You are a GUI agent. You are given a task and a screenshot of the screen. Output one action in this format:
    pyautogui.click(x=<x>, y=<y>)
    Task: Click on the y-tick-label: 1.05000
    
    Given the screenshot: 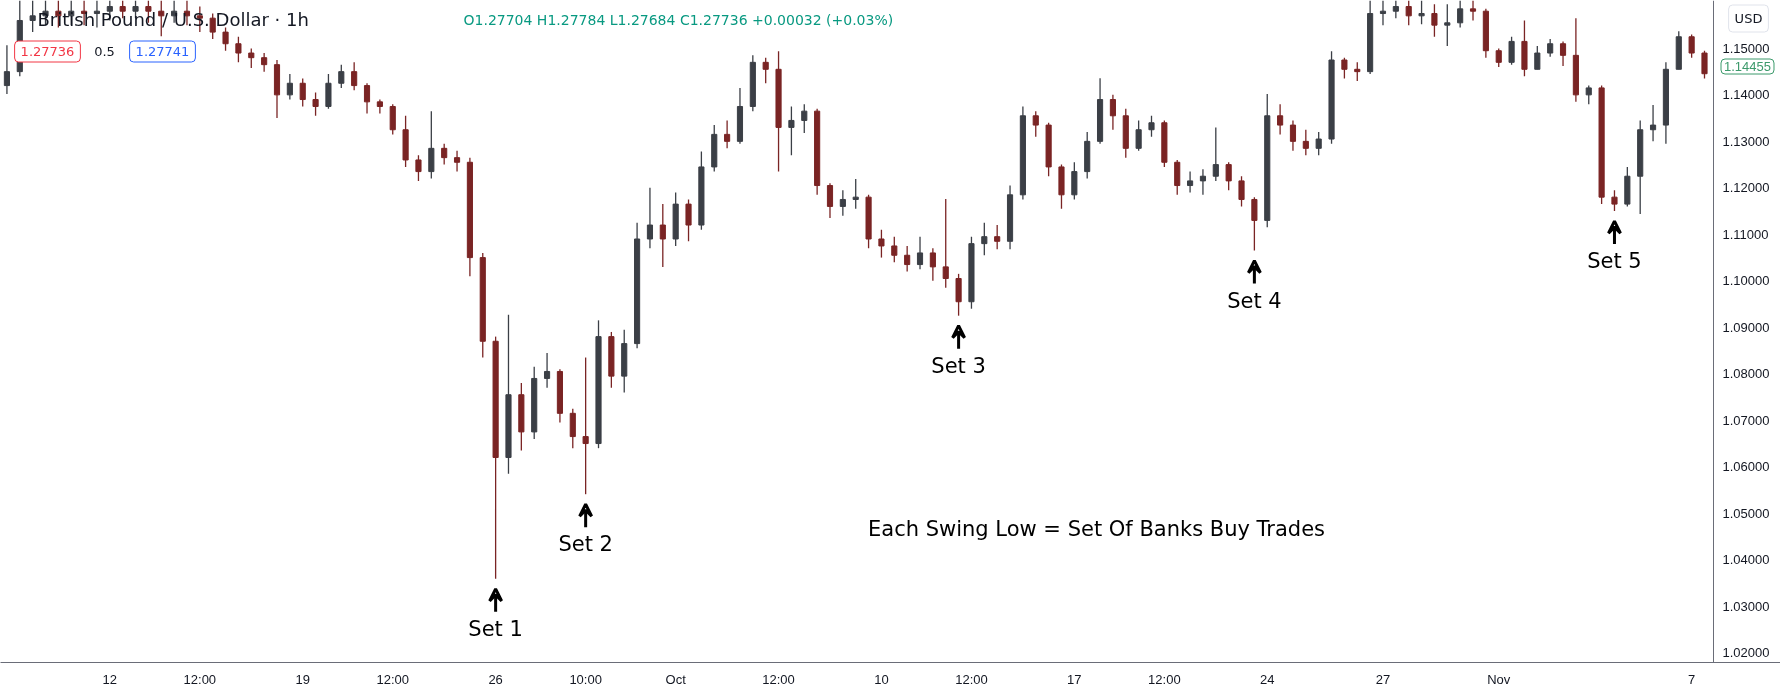 What is the action you would take?
    pyautogui.click(x=1746, y=513)
    